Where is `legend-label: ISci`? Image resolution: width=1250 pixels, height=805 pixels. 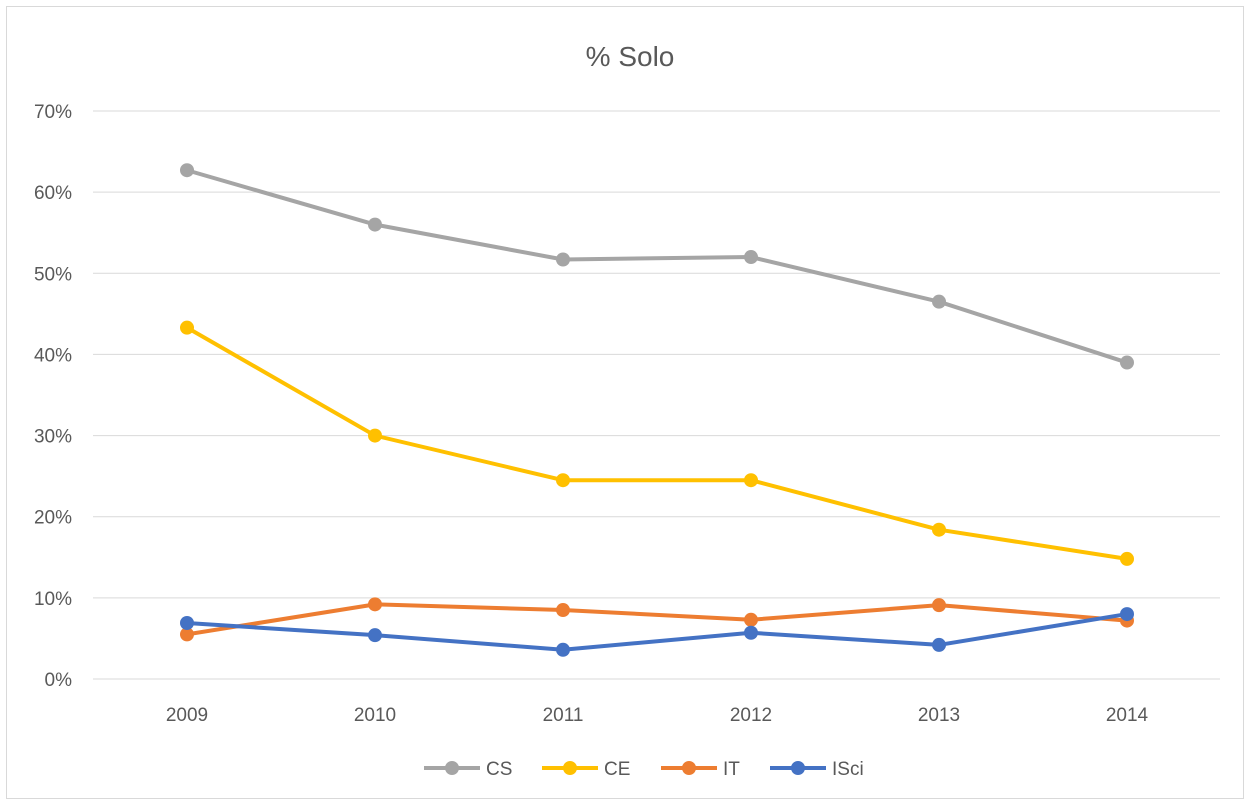 legend-label: ISci is located at coordinates (848, 769).